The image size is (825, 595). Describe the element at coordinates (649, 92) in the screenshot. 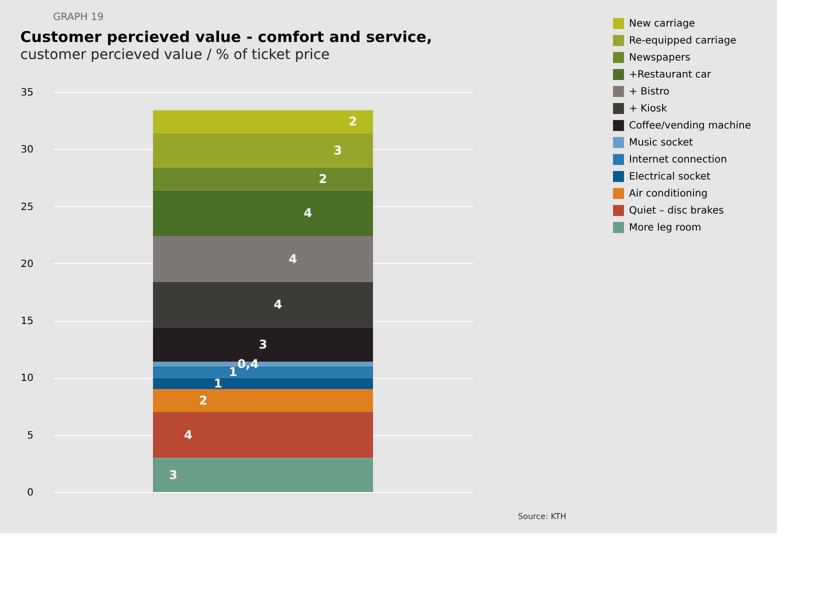

I see `legend-label: + Bistro` at that location.